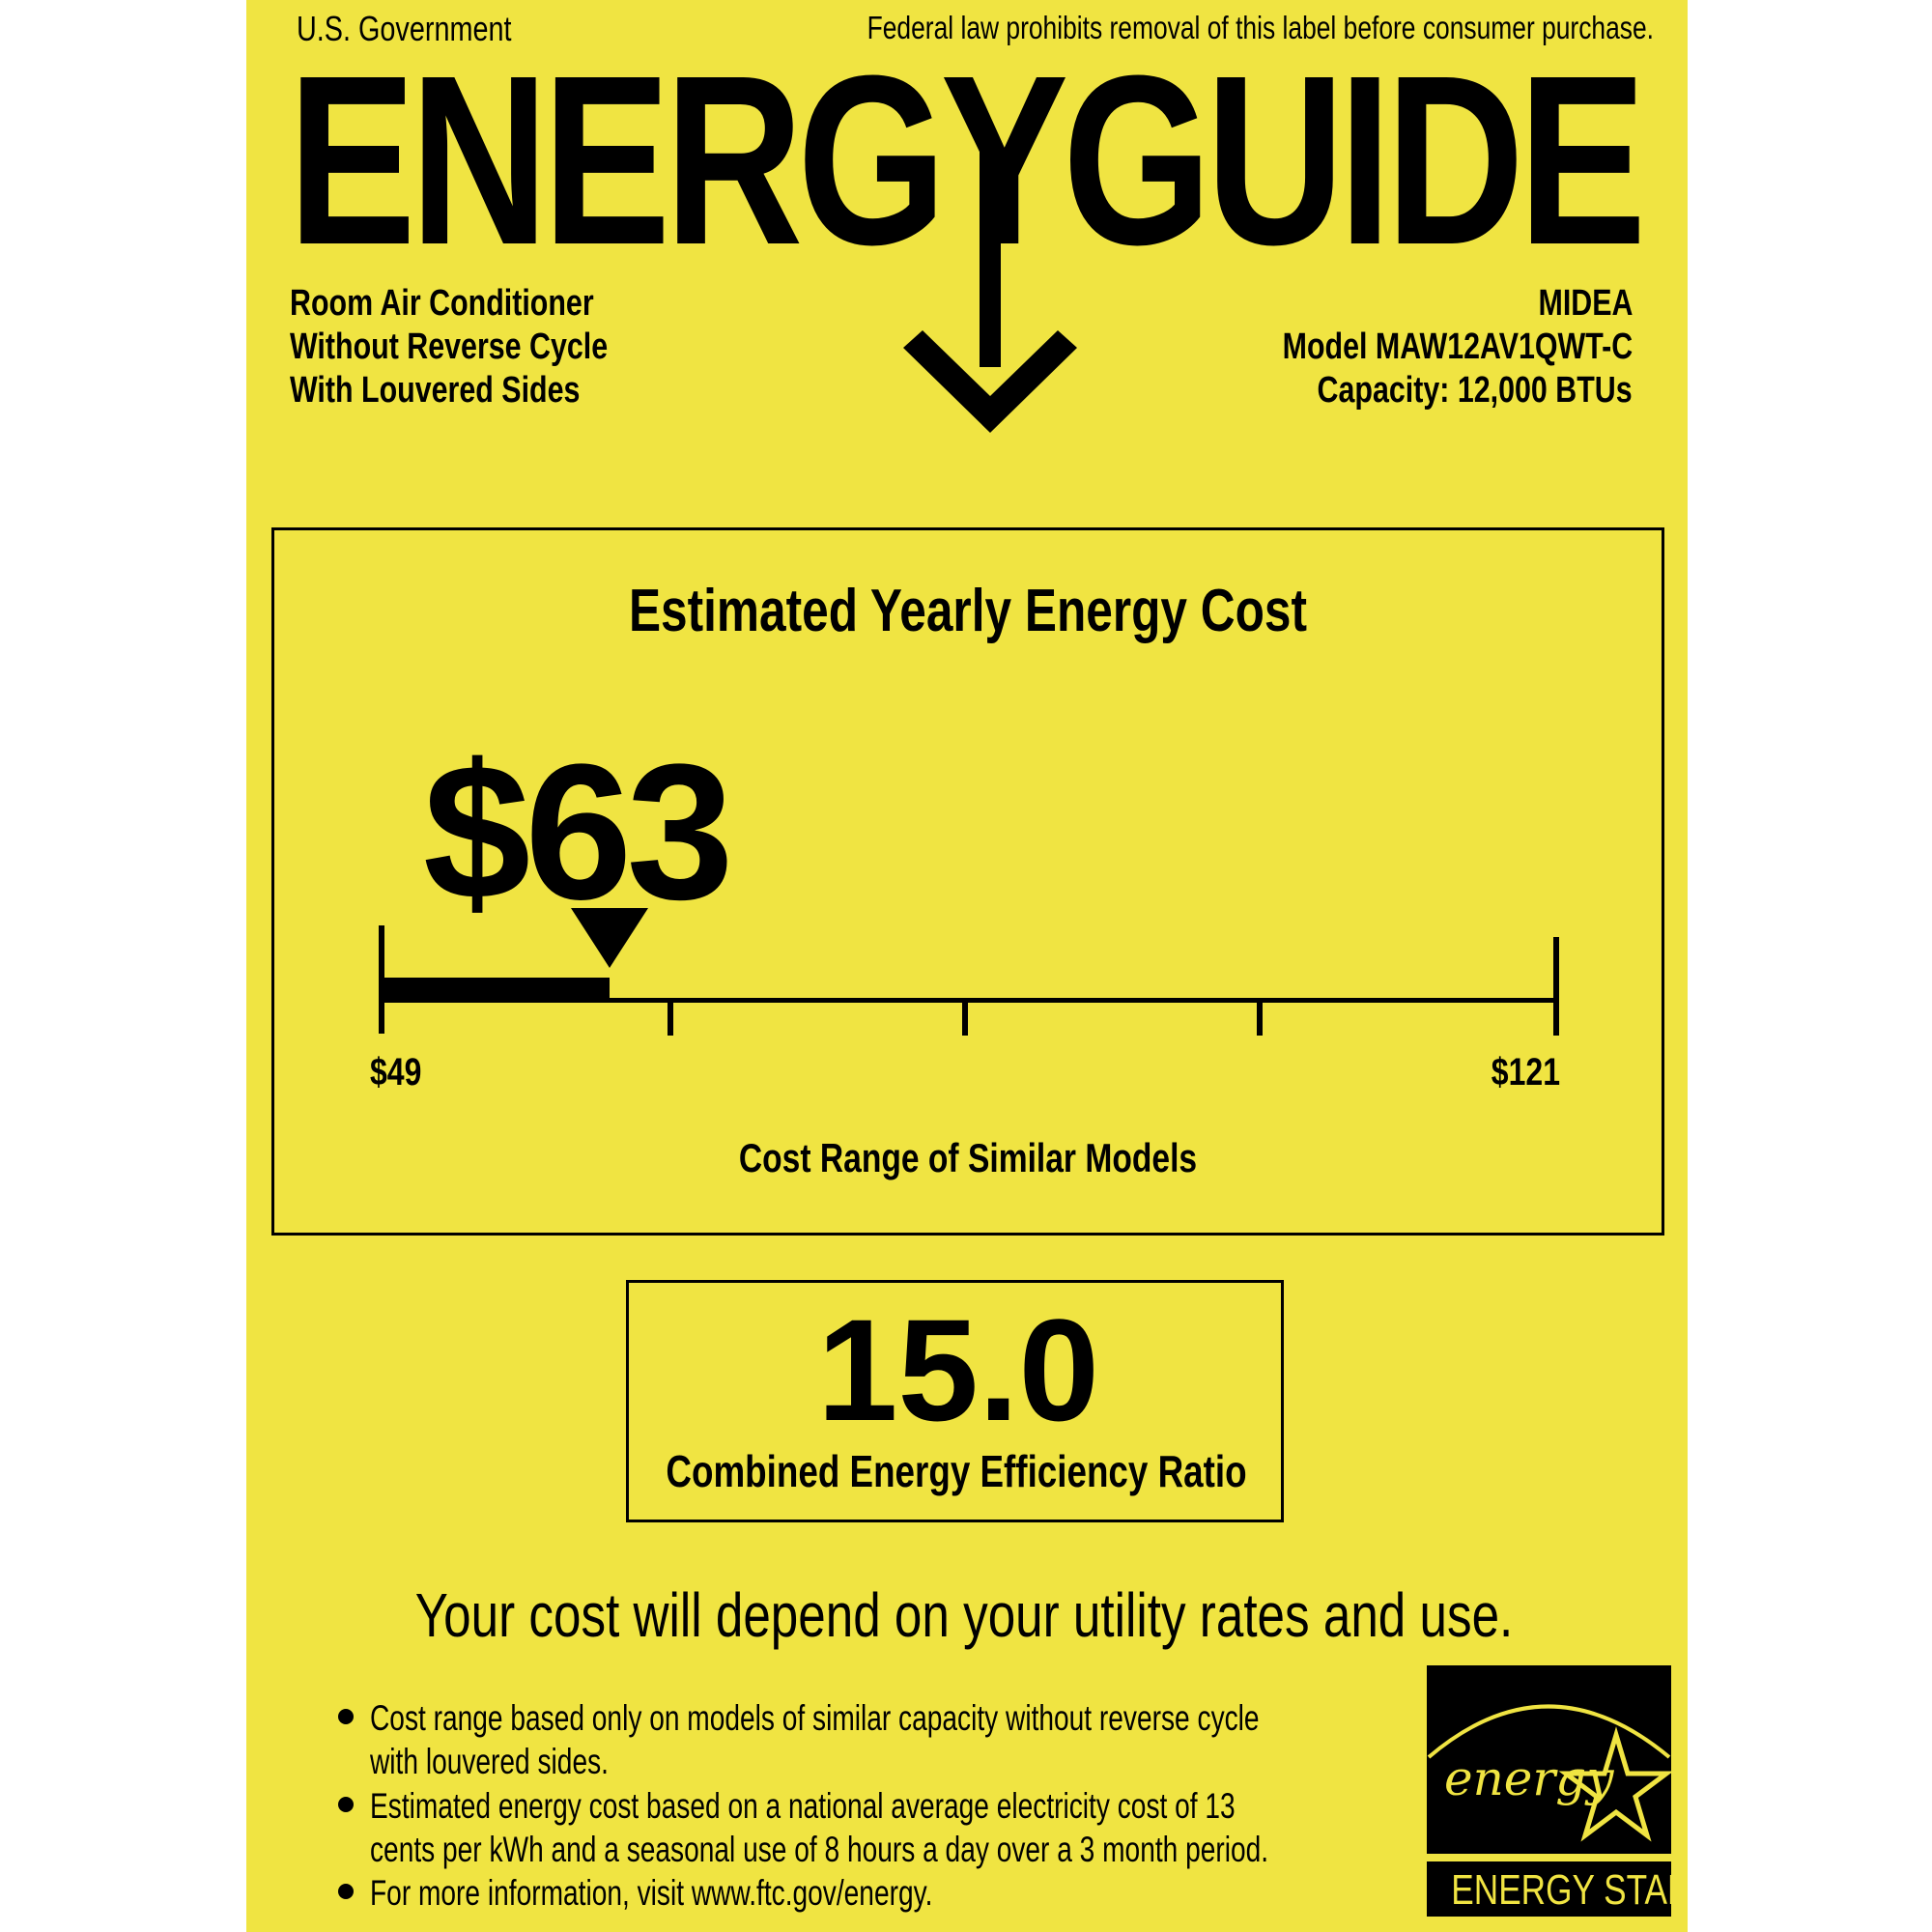  What do you see at coordinates (404, 28) in the screenshot?
I see `issuer-text: U.S. Government` at bounding box center [404, 28].